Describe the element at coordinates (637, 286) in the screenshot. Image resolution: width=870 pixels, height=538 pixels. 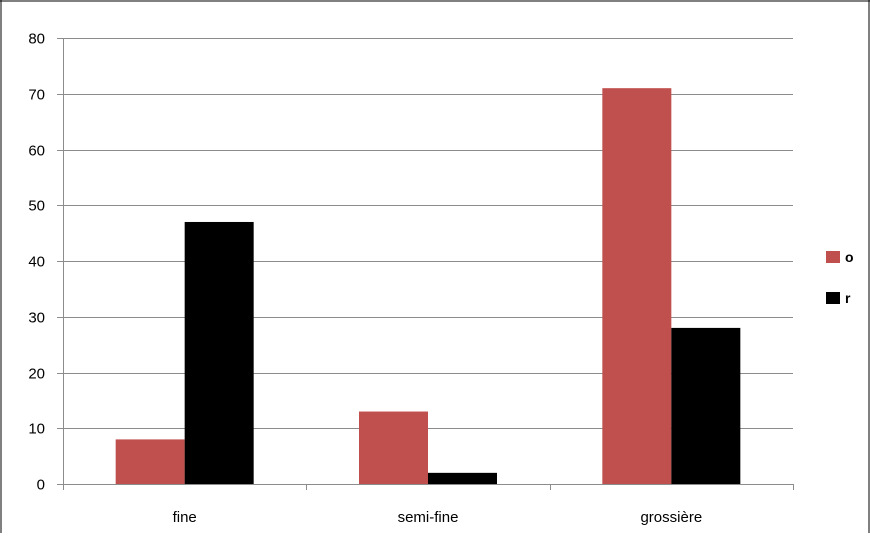
I see `bar-o-grossière` at that location.